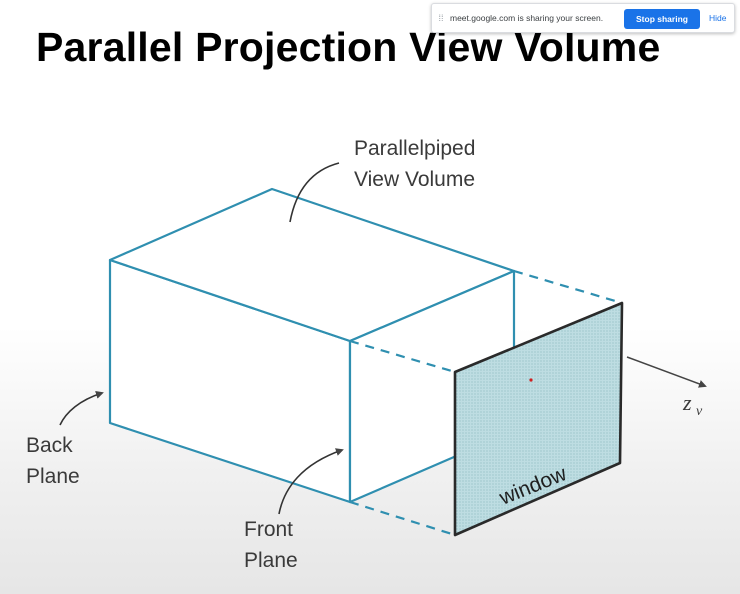 This screenshot has width=740, height=594. Describe the element at coordinates (718, 18) in the screenshot. I see `hide-link: Hide` at that location.